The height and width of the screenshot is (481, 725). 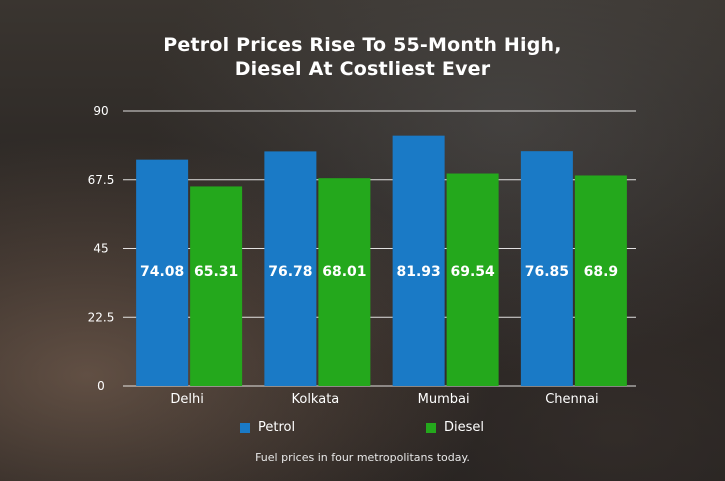 I want to click on y-tick-label: 90, so click(x=100, y=111).